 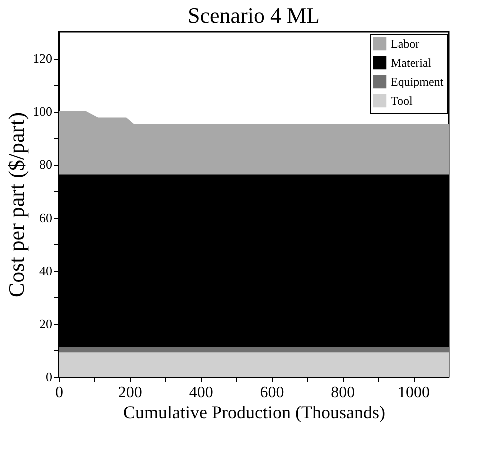 I want to click on x-tick-label: 600, so click(x=272, y=393).